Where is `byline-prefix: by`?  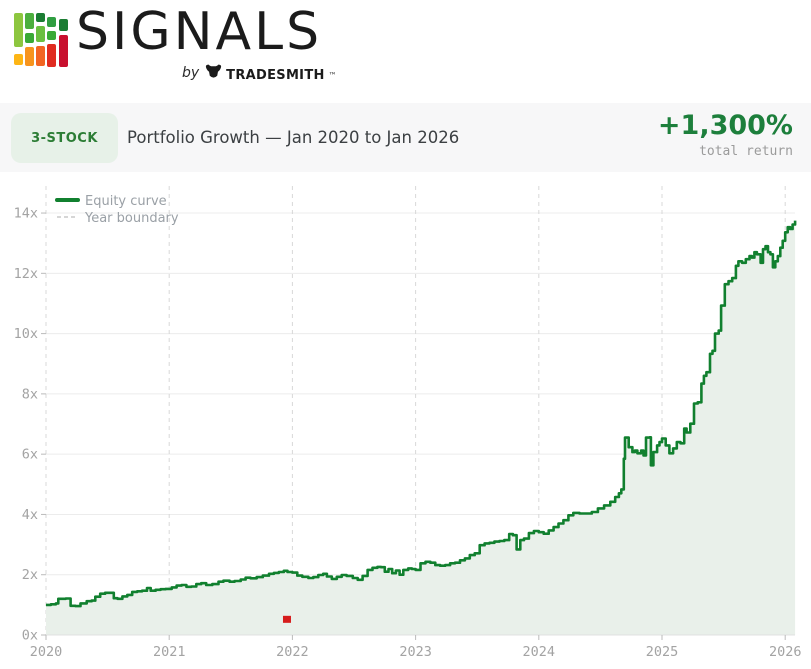 byline-prefix: by is located at coordinates (191, 73).